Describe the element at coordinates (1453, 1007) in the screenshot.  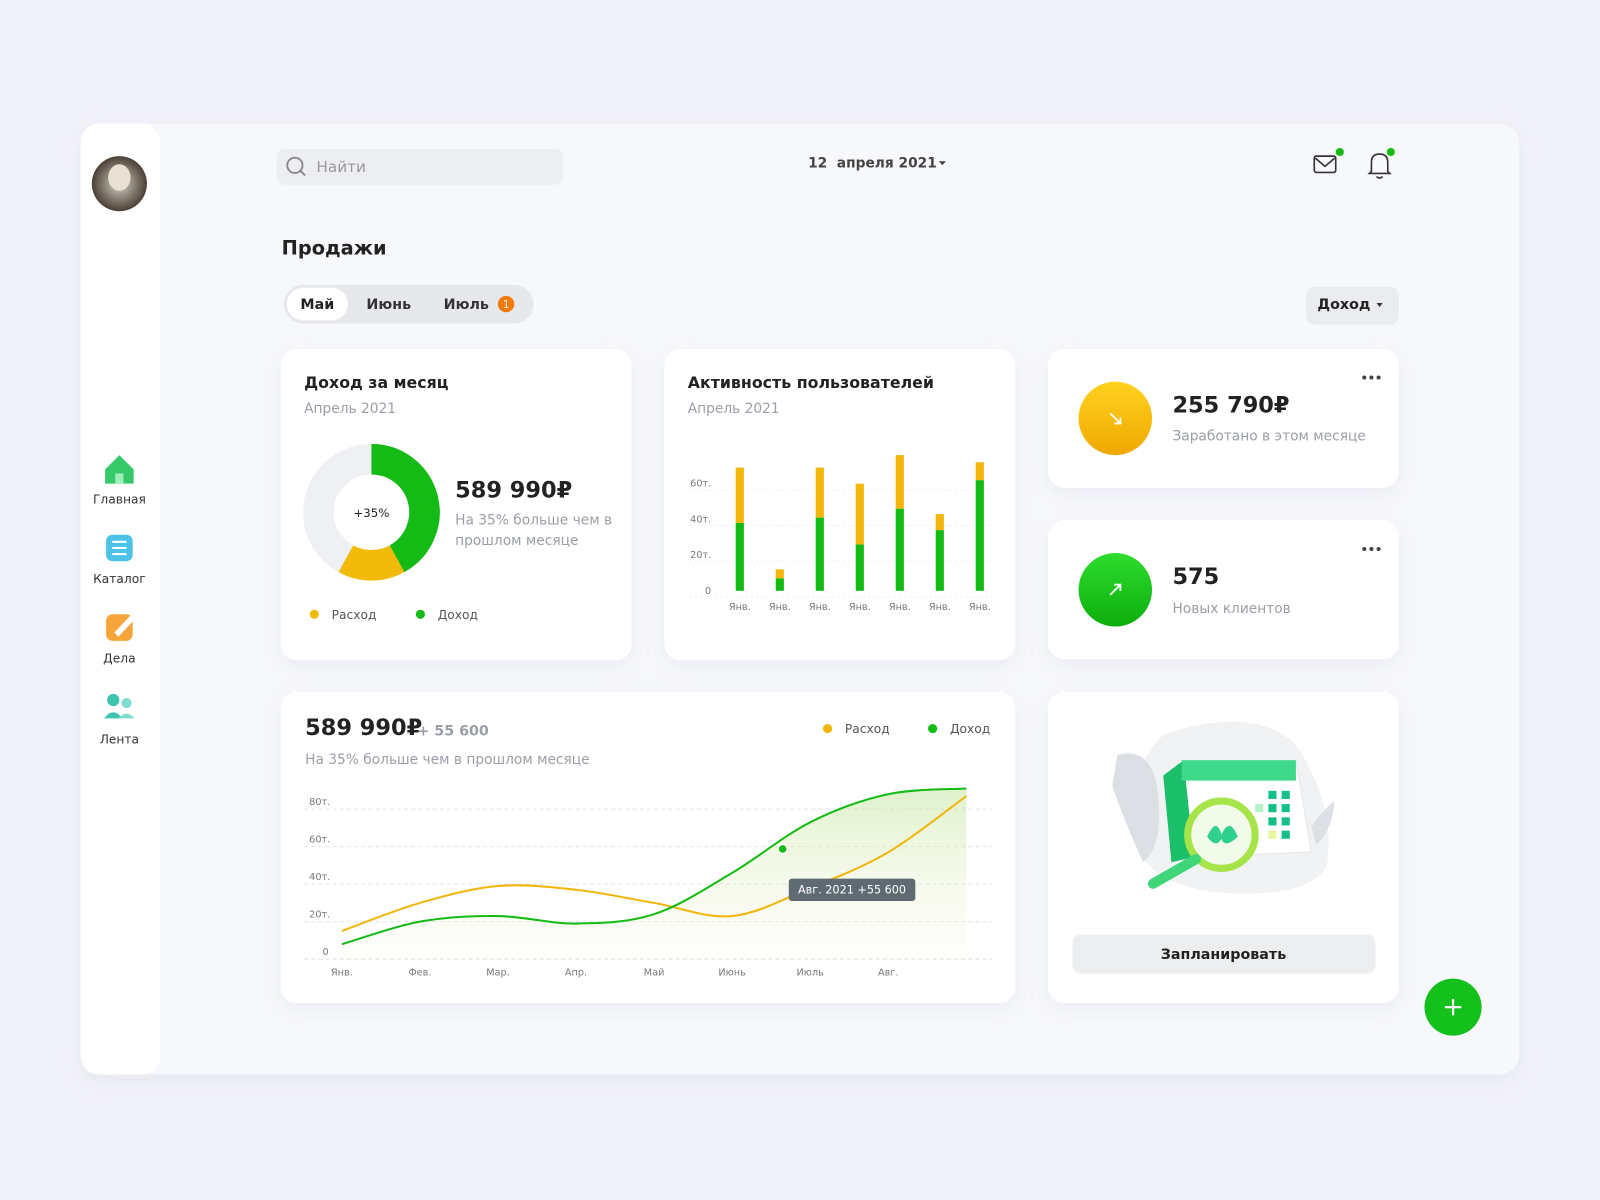
I see `add-button` at that location.